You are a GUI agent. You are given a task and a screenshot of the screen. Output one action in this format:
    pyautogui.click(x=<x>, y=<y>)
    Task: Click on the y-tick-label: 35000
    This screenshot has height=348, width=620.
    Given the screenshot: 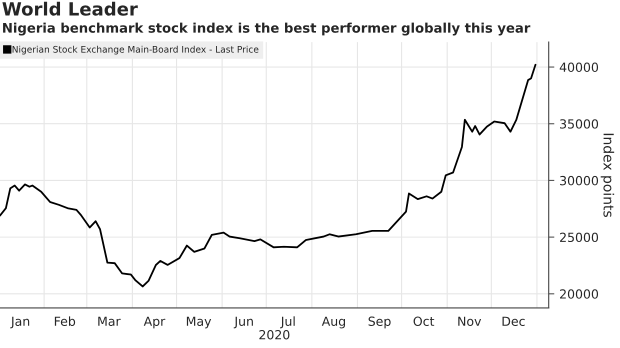 What is the action you would take?
    pyautogui.click(x=579, y=124)
    